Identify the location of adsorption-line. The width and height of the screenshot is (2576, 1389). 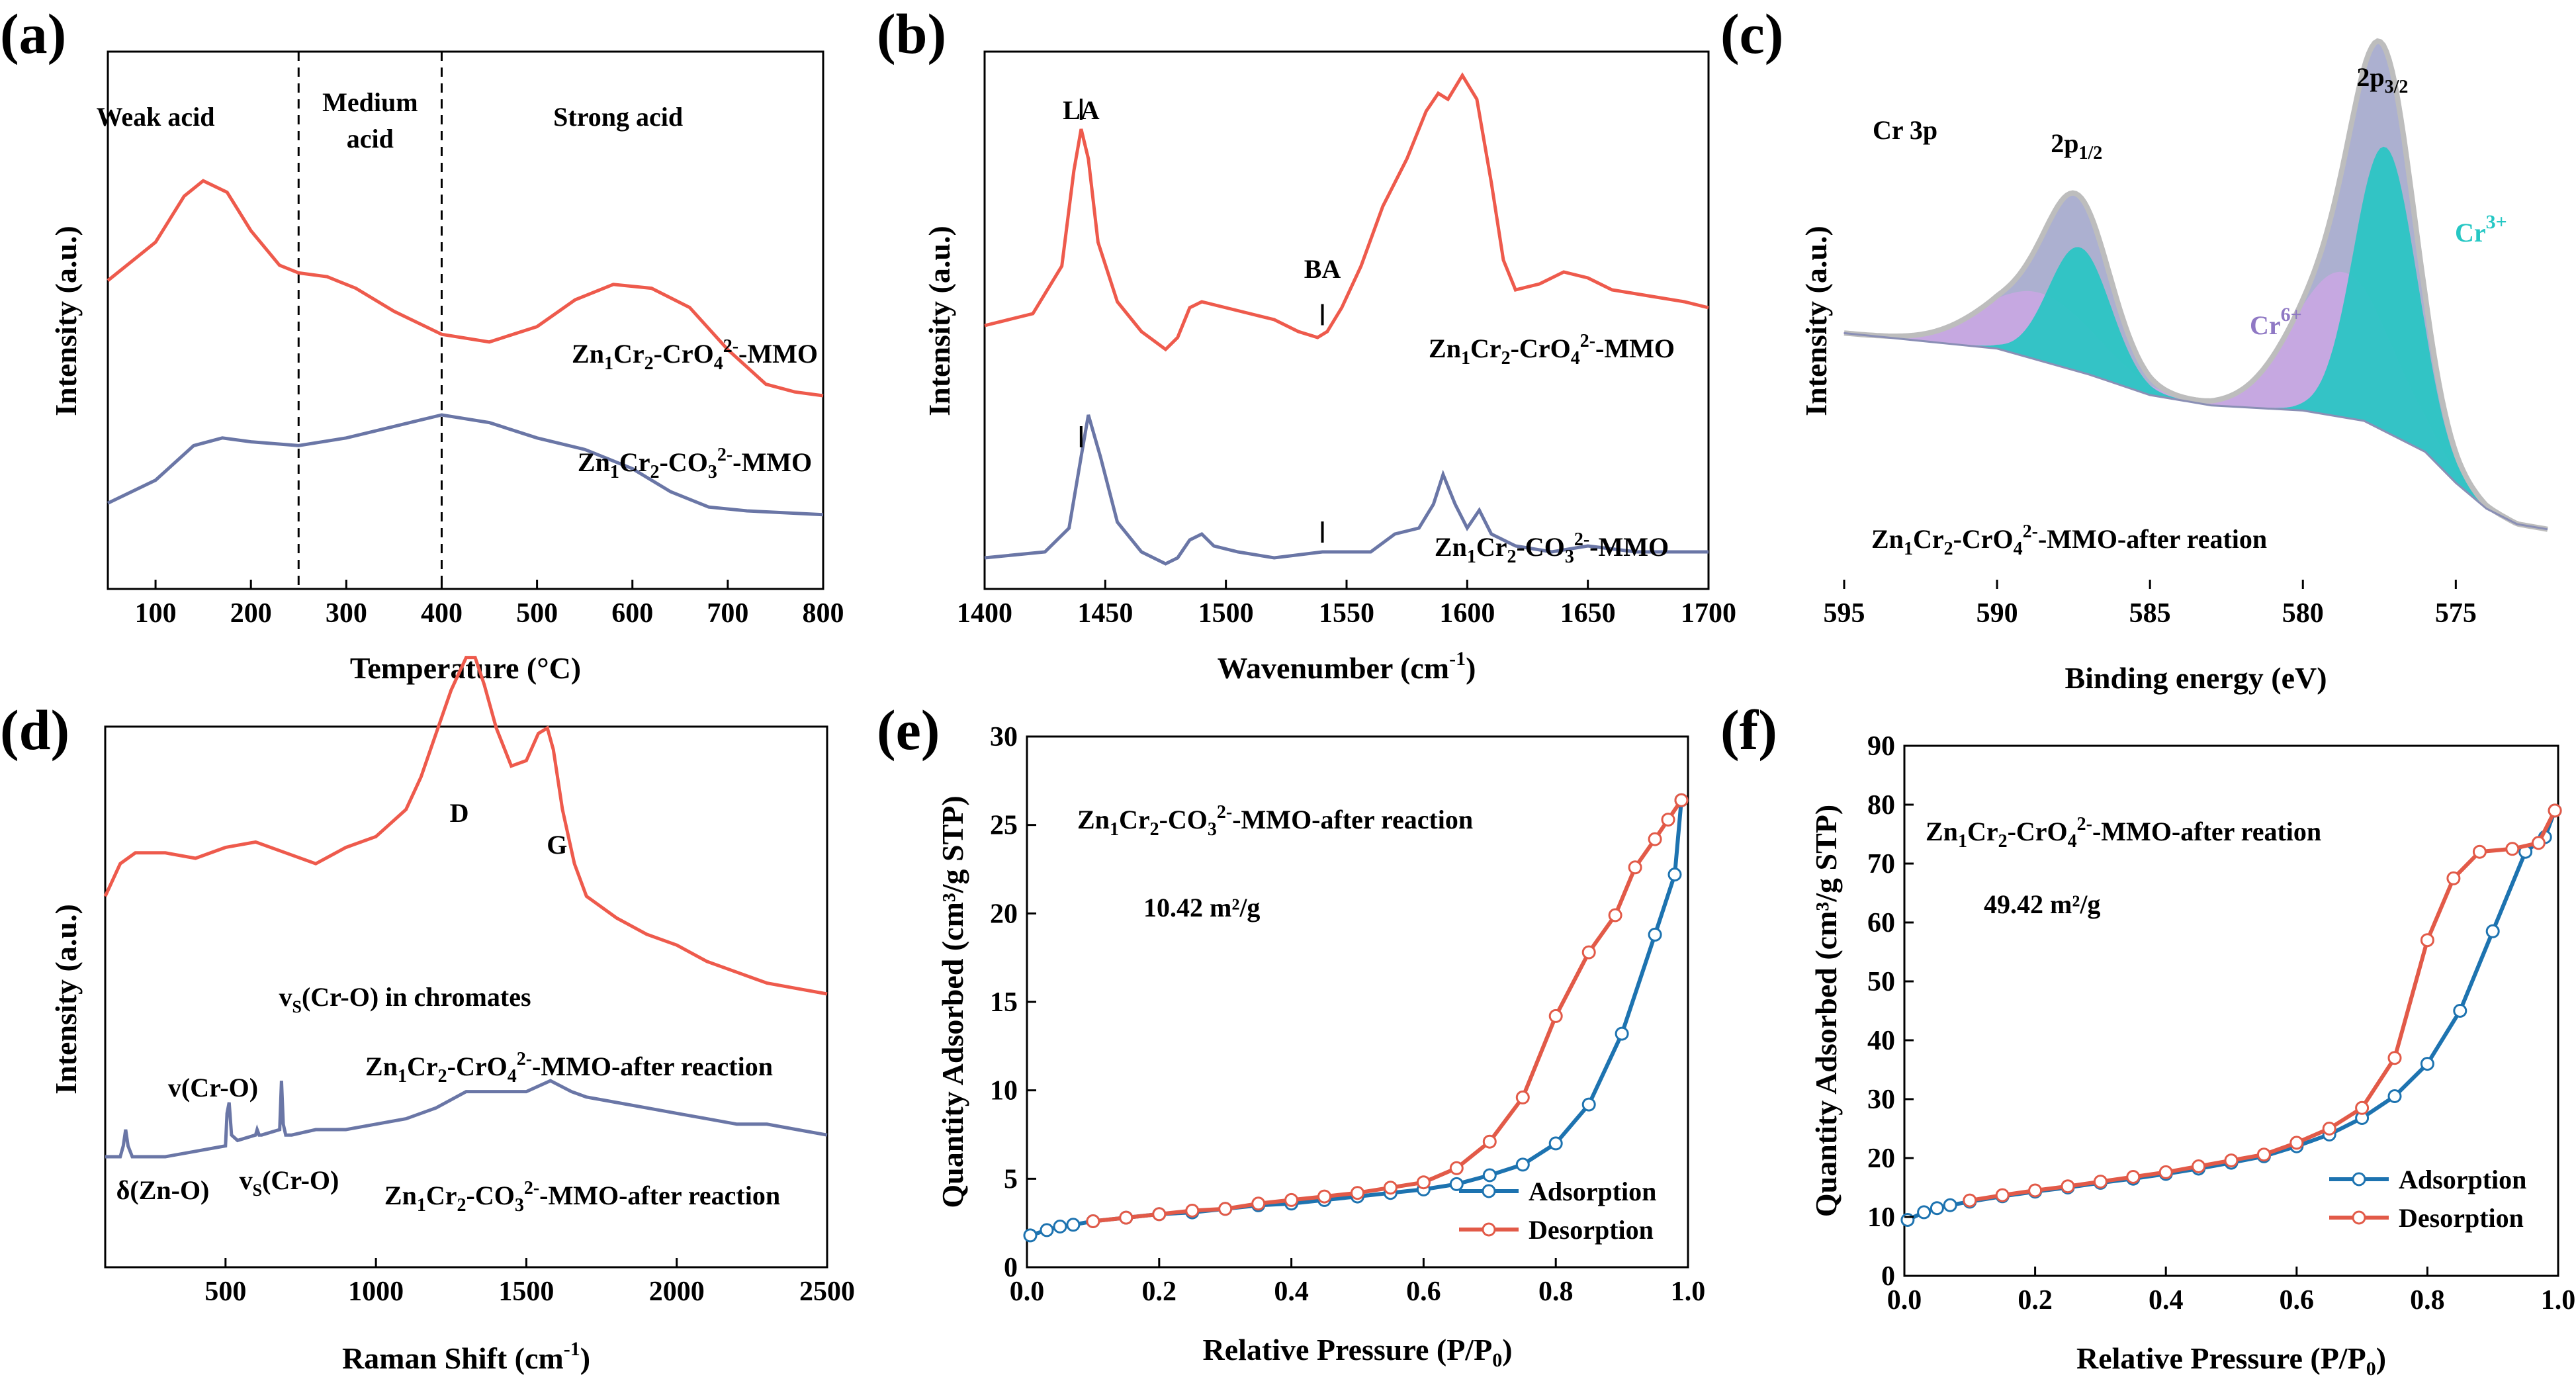
(1356, 1018).